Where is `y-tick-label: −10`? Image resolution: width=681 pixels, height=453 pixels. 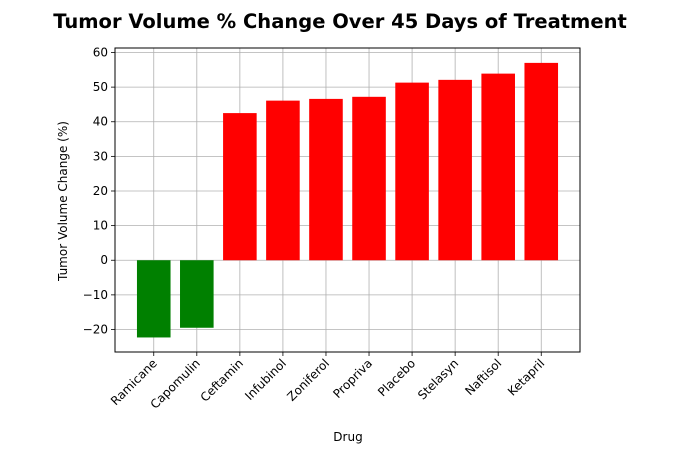 y-tick-label: −10 is located at coordinates (95, 295).